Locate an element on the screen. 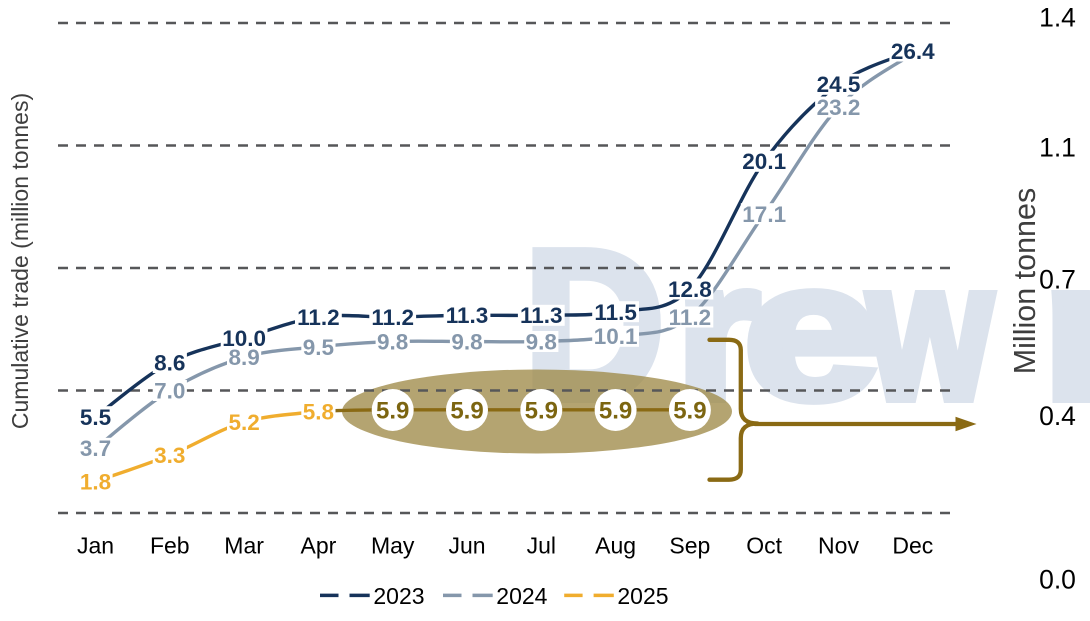 This screenshot has height=621, width=1090. svg-text: 17.1 is located at coordinates (764, 214).